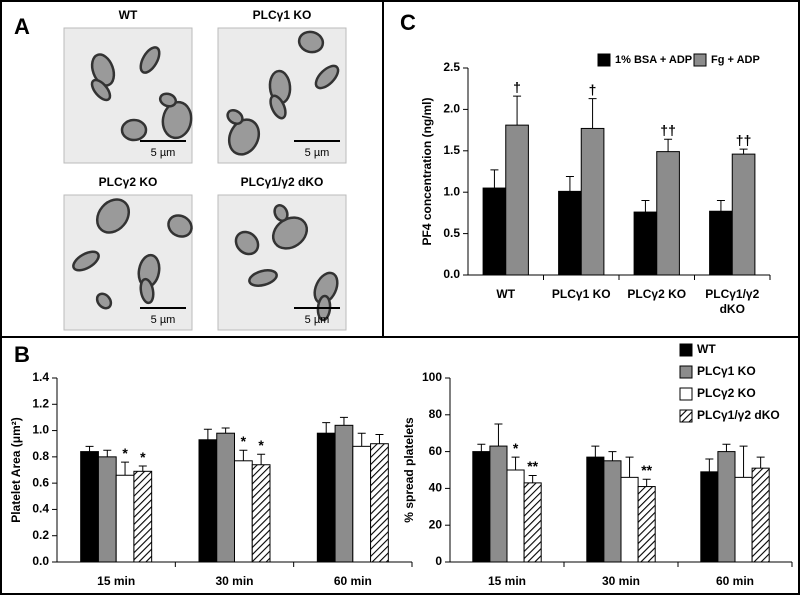 The height and width of the screenshot is (595, 800). What do you see at coordinates (700, 60) in the screenshot?
I see `legend-swatch` at bounding box center [700, 60].